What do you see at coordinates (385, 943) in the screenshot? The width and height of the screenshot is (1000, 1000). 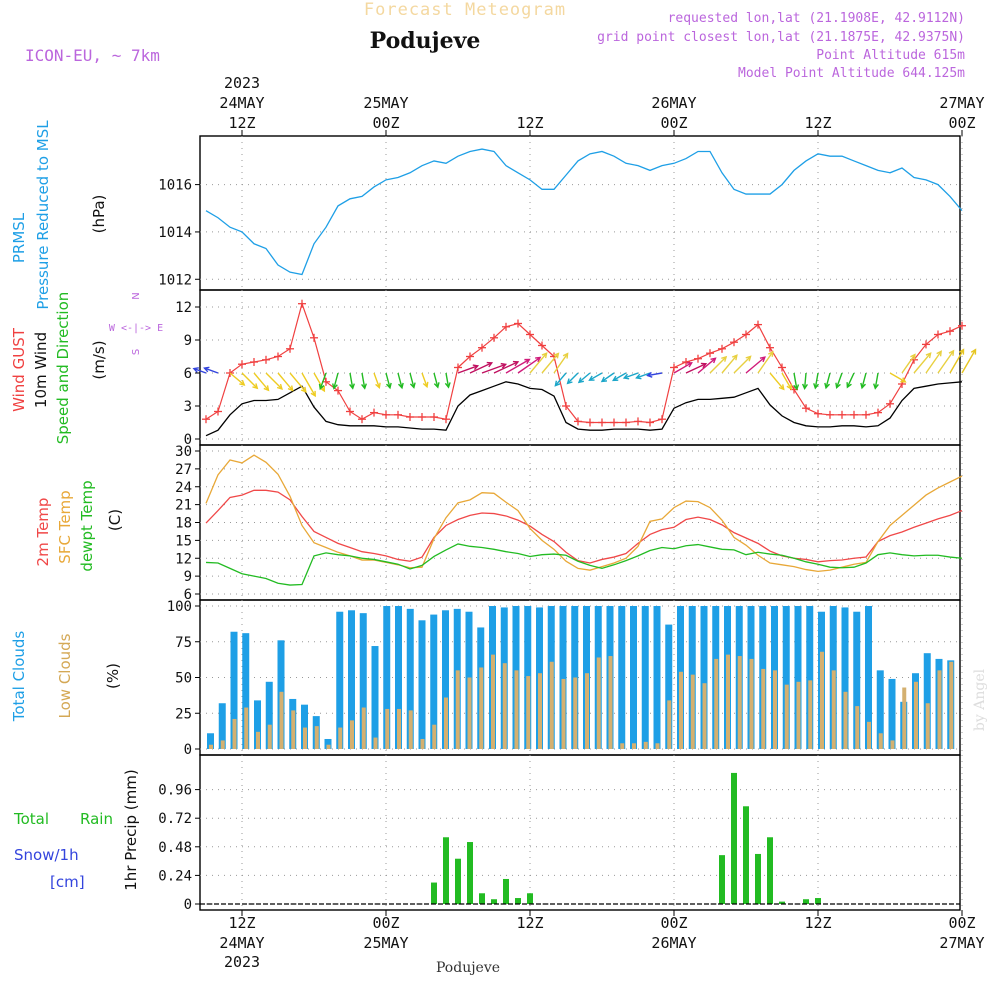 I see `time-label-bottom: 25MAY` at bounding box center [385, 943].